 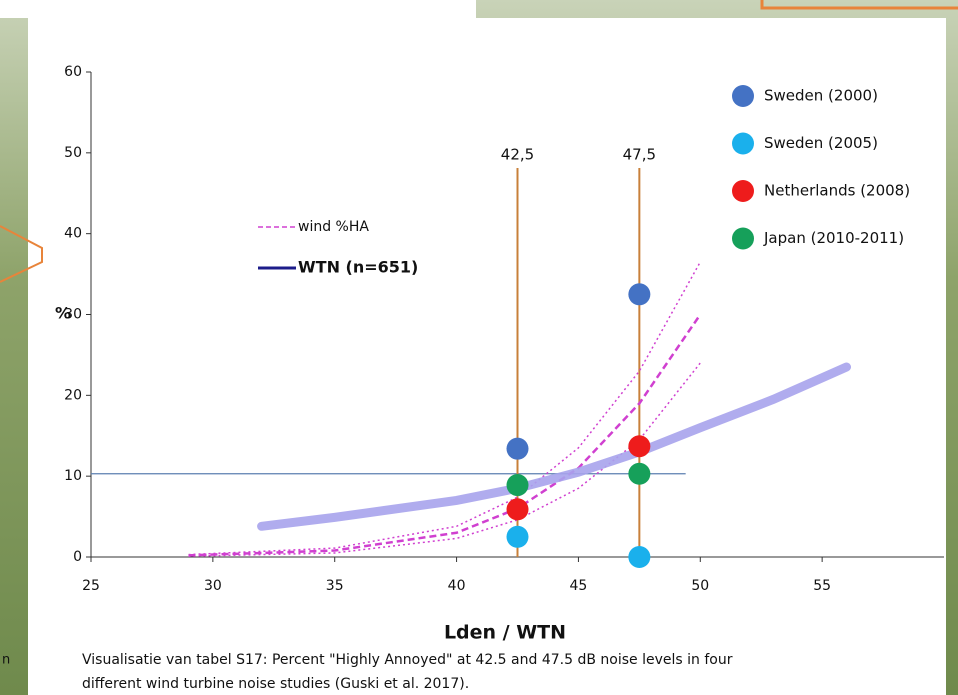 What do you see at coordinates (213, 586) in the screenshot?
I see `x-tick-label: 30` at bounding box center [213, 586].